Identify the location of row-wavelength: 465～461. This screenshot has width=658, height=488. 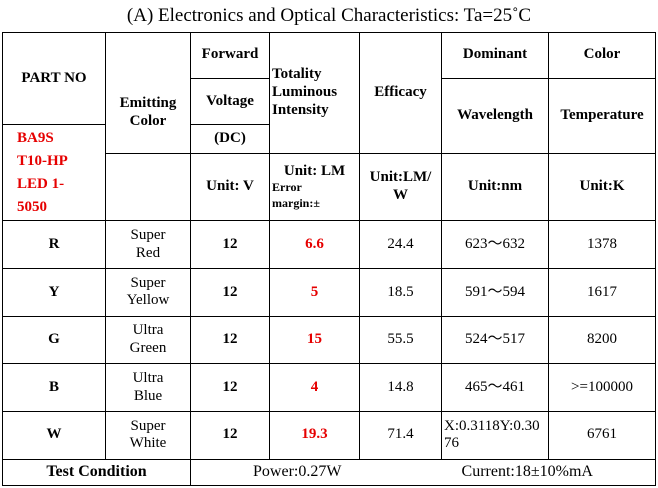
(495, 387).